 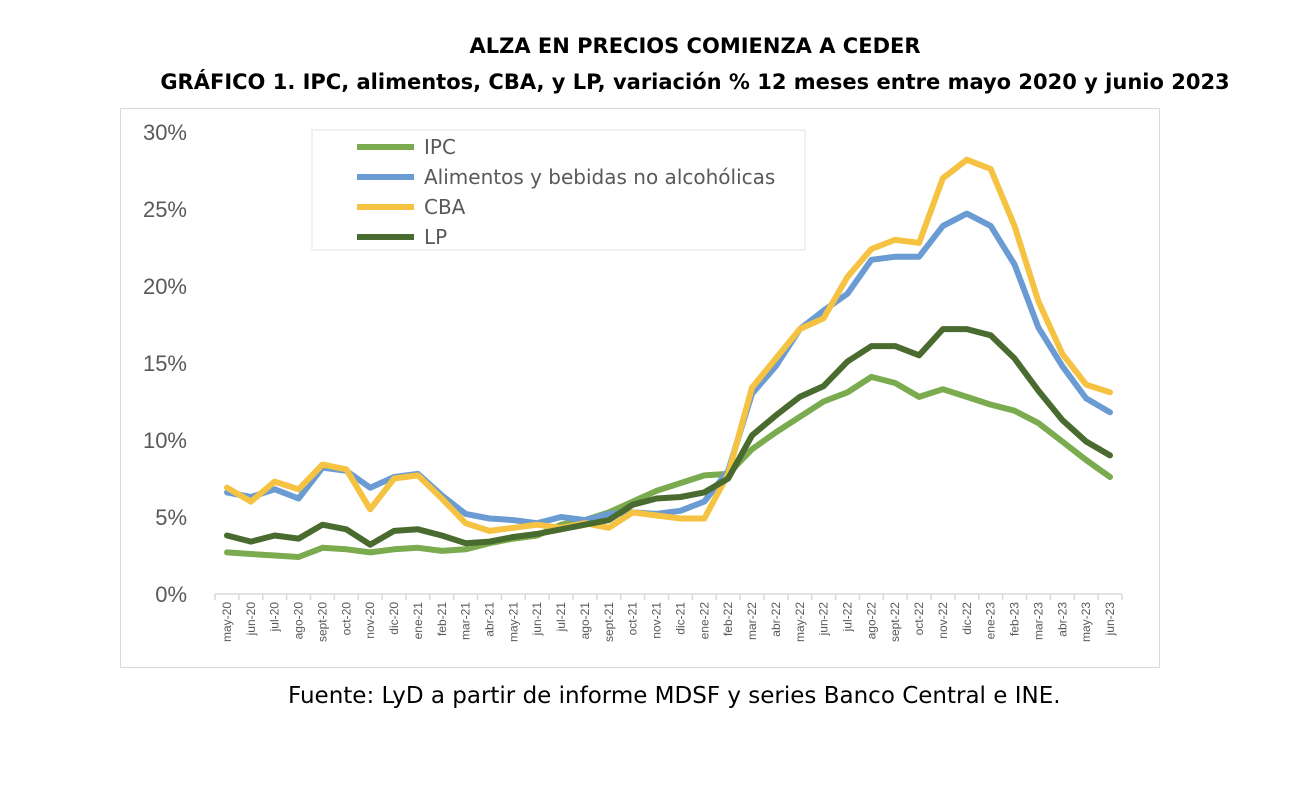 What do you see at coordinates (599, 177) in the screenshot?
I see `legend-label: Alimentos y bebidas no alcohólicas` at bounding box center [599, 177].